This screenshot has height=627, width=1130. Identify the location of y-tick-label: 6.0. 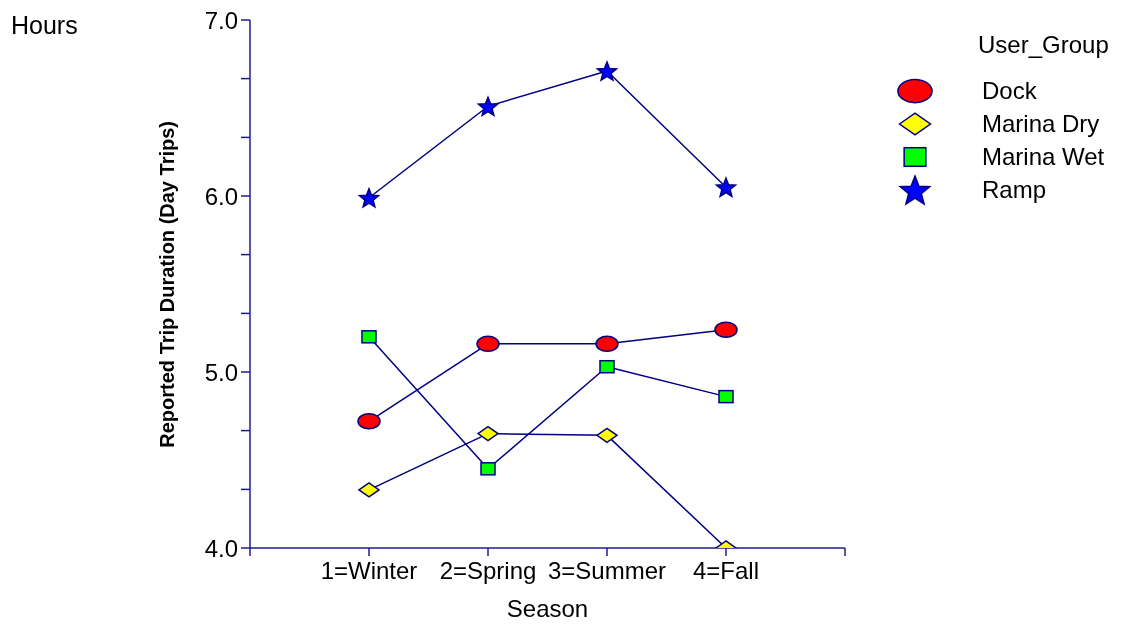
(221, 196).